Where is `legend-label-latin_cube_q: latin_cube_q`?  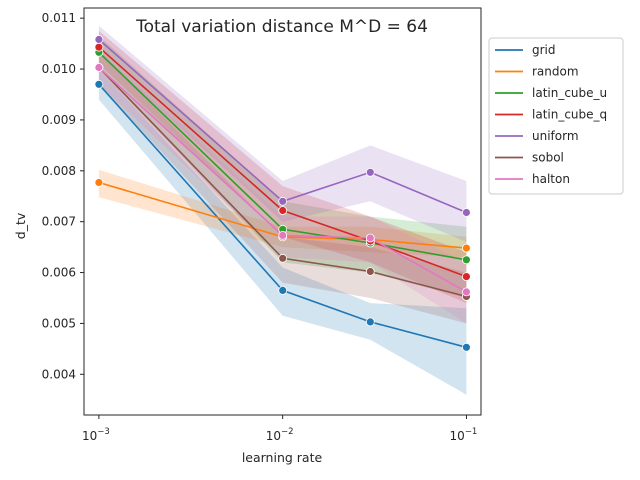
legend-label-latin_cube_q: latin_cube_q is located at coordinates (569, 115).